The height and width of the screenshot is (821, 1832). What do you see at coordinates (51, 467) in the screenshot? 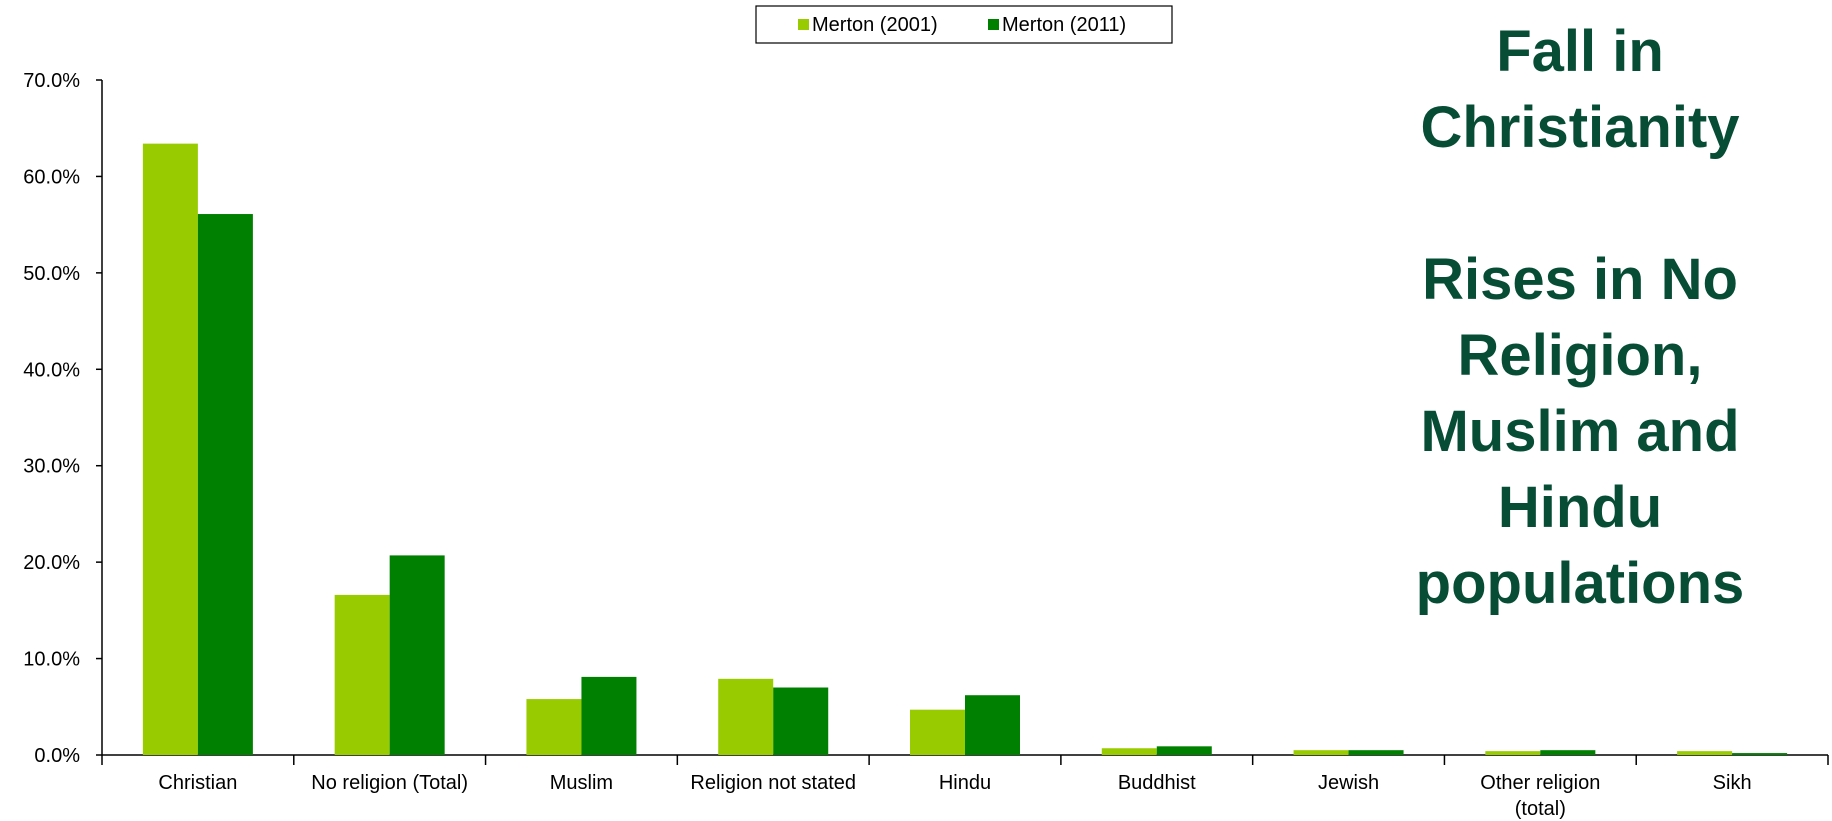
I see `y-tick-label: 30.0%` at bounding box center [51, 467].